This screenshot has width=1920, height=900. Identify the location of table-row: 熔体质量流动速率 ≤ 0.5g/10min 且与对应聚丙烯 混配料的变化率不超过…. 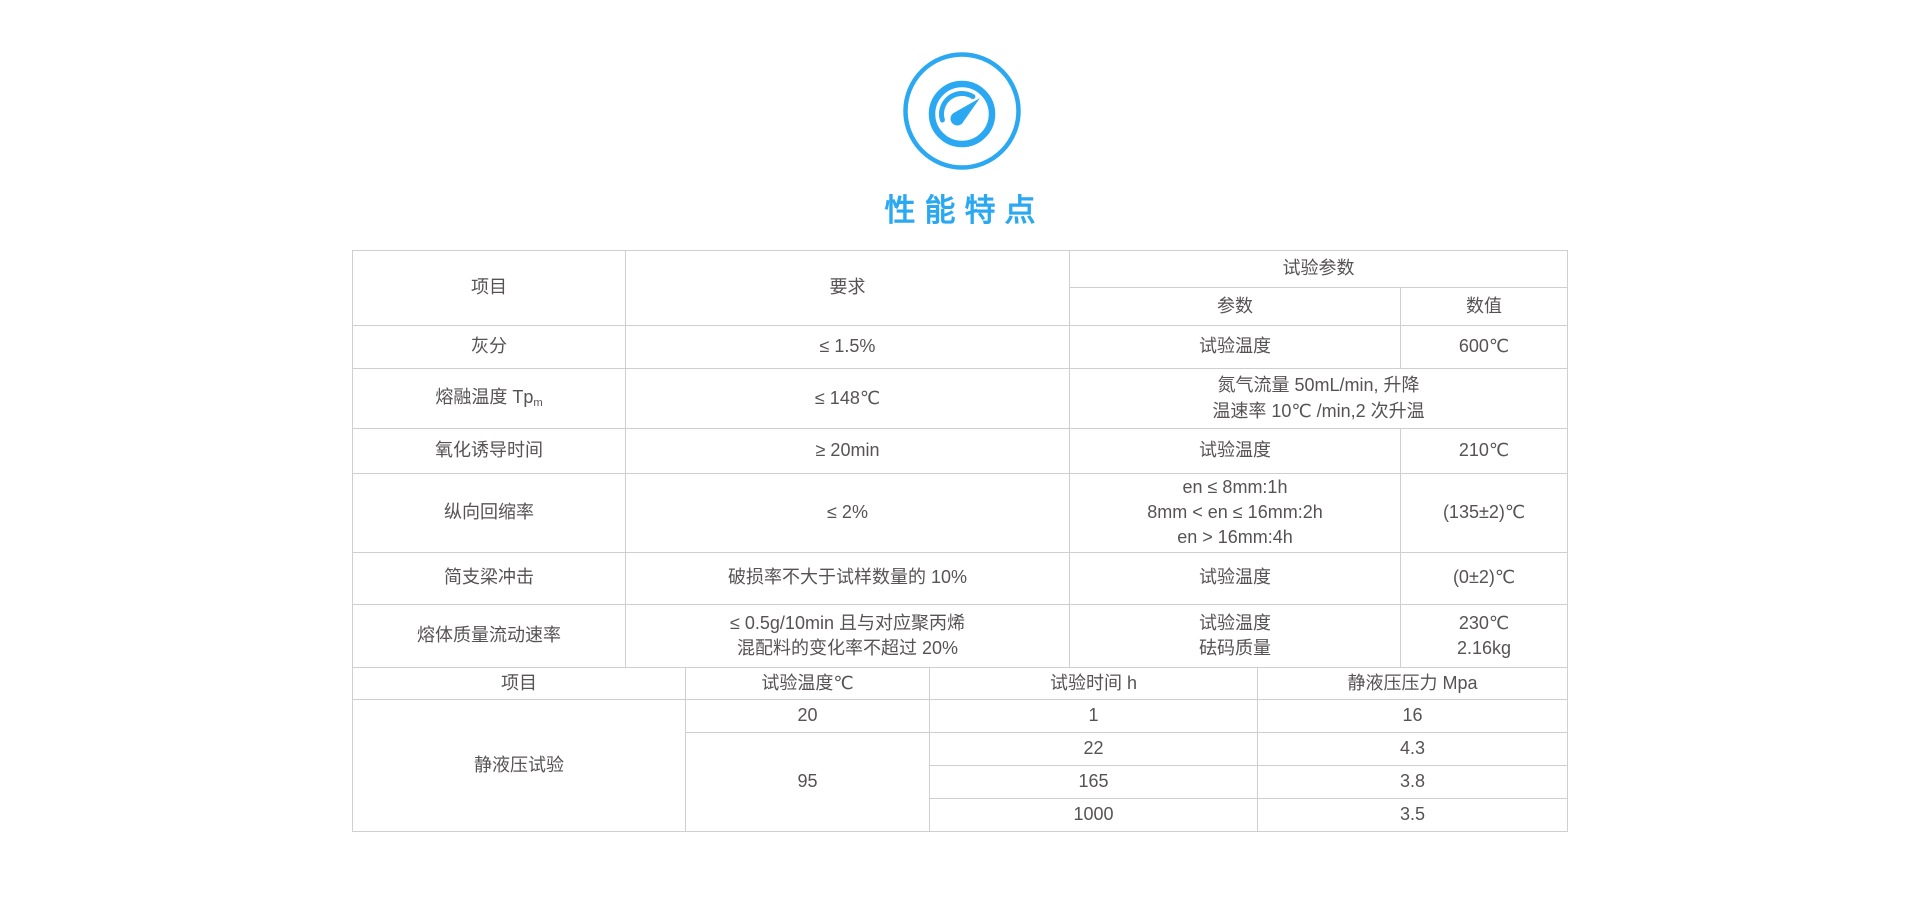
(960, 636).